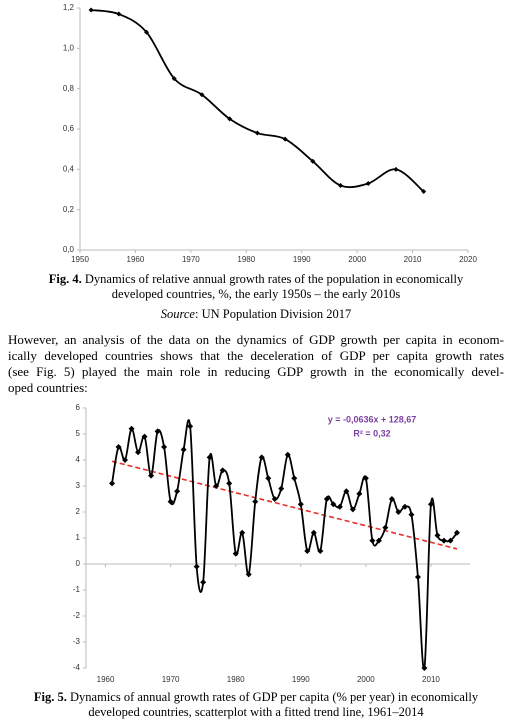  I want to click on y-tick-label: 0,8, so click(69, 88).